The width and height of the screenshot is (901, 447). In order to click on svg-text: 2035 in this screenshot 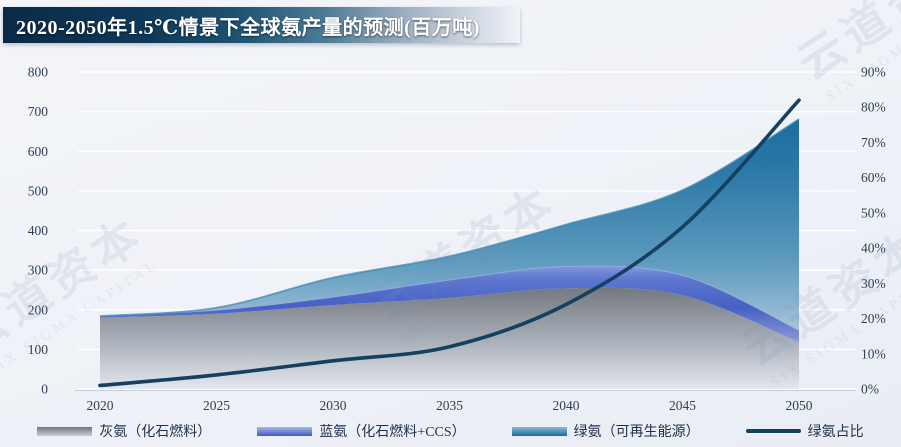, I will do `click(449, 405)`.